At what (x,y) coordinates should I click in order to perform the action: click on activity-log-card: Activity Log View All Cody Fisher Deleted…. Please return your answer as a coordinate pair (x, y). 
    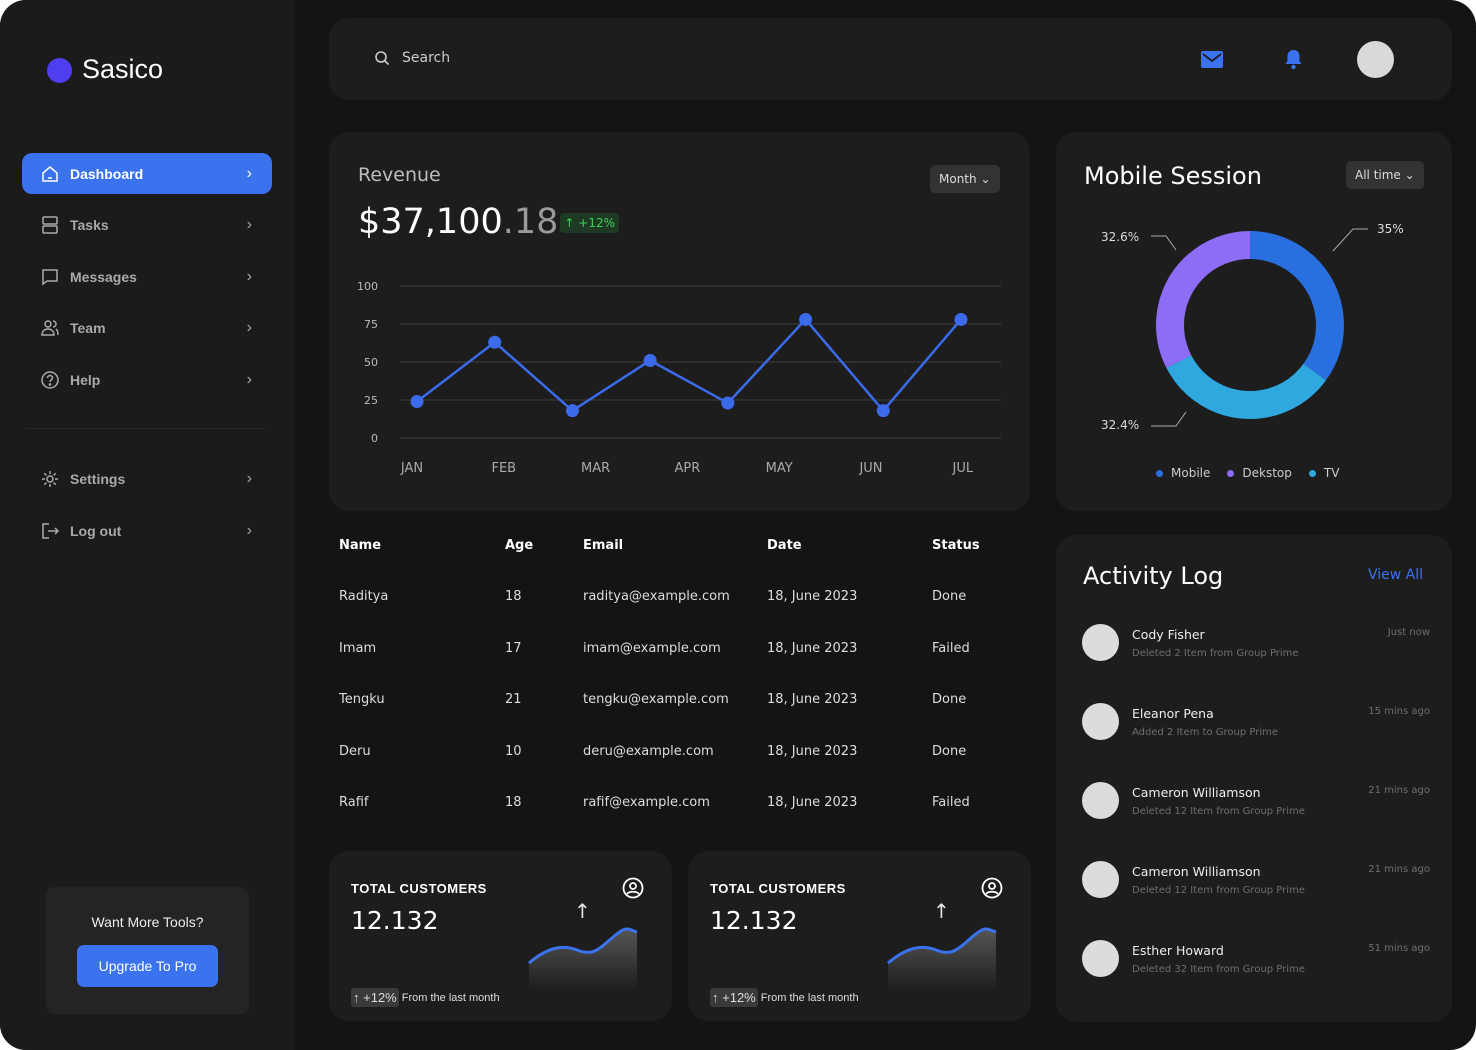
    Looking at the image, I should click on (1254, 778).